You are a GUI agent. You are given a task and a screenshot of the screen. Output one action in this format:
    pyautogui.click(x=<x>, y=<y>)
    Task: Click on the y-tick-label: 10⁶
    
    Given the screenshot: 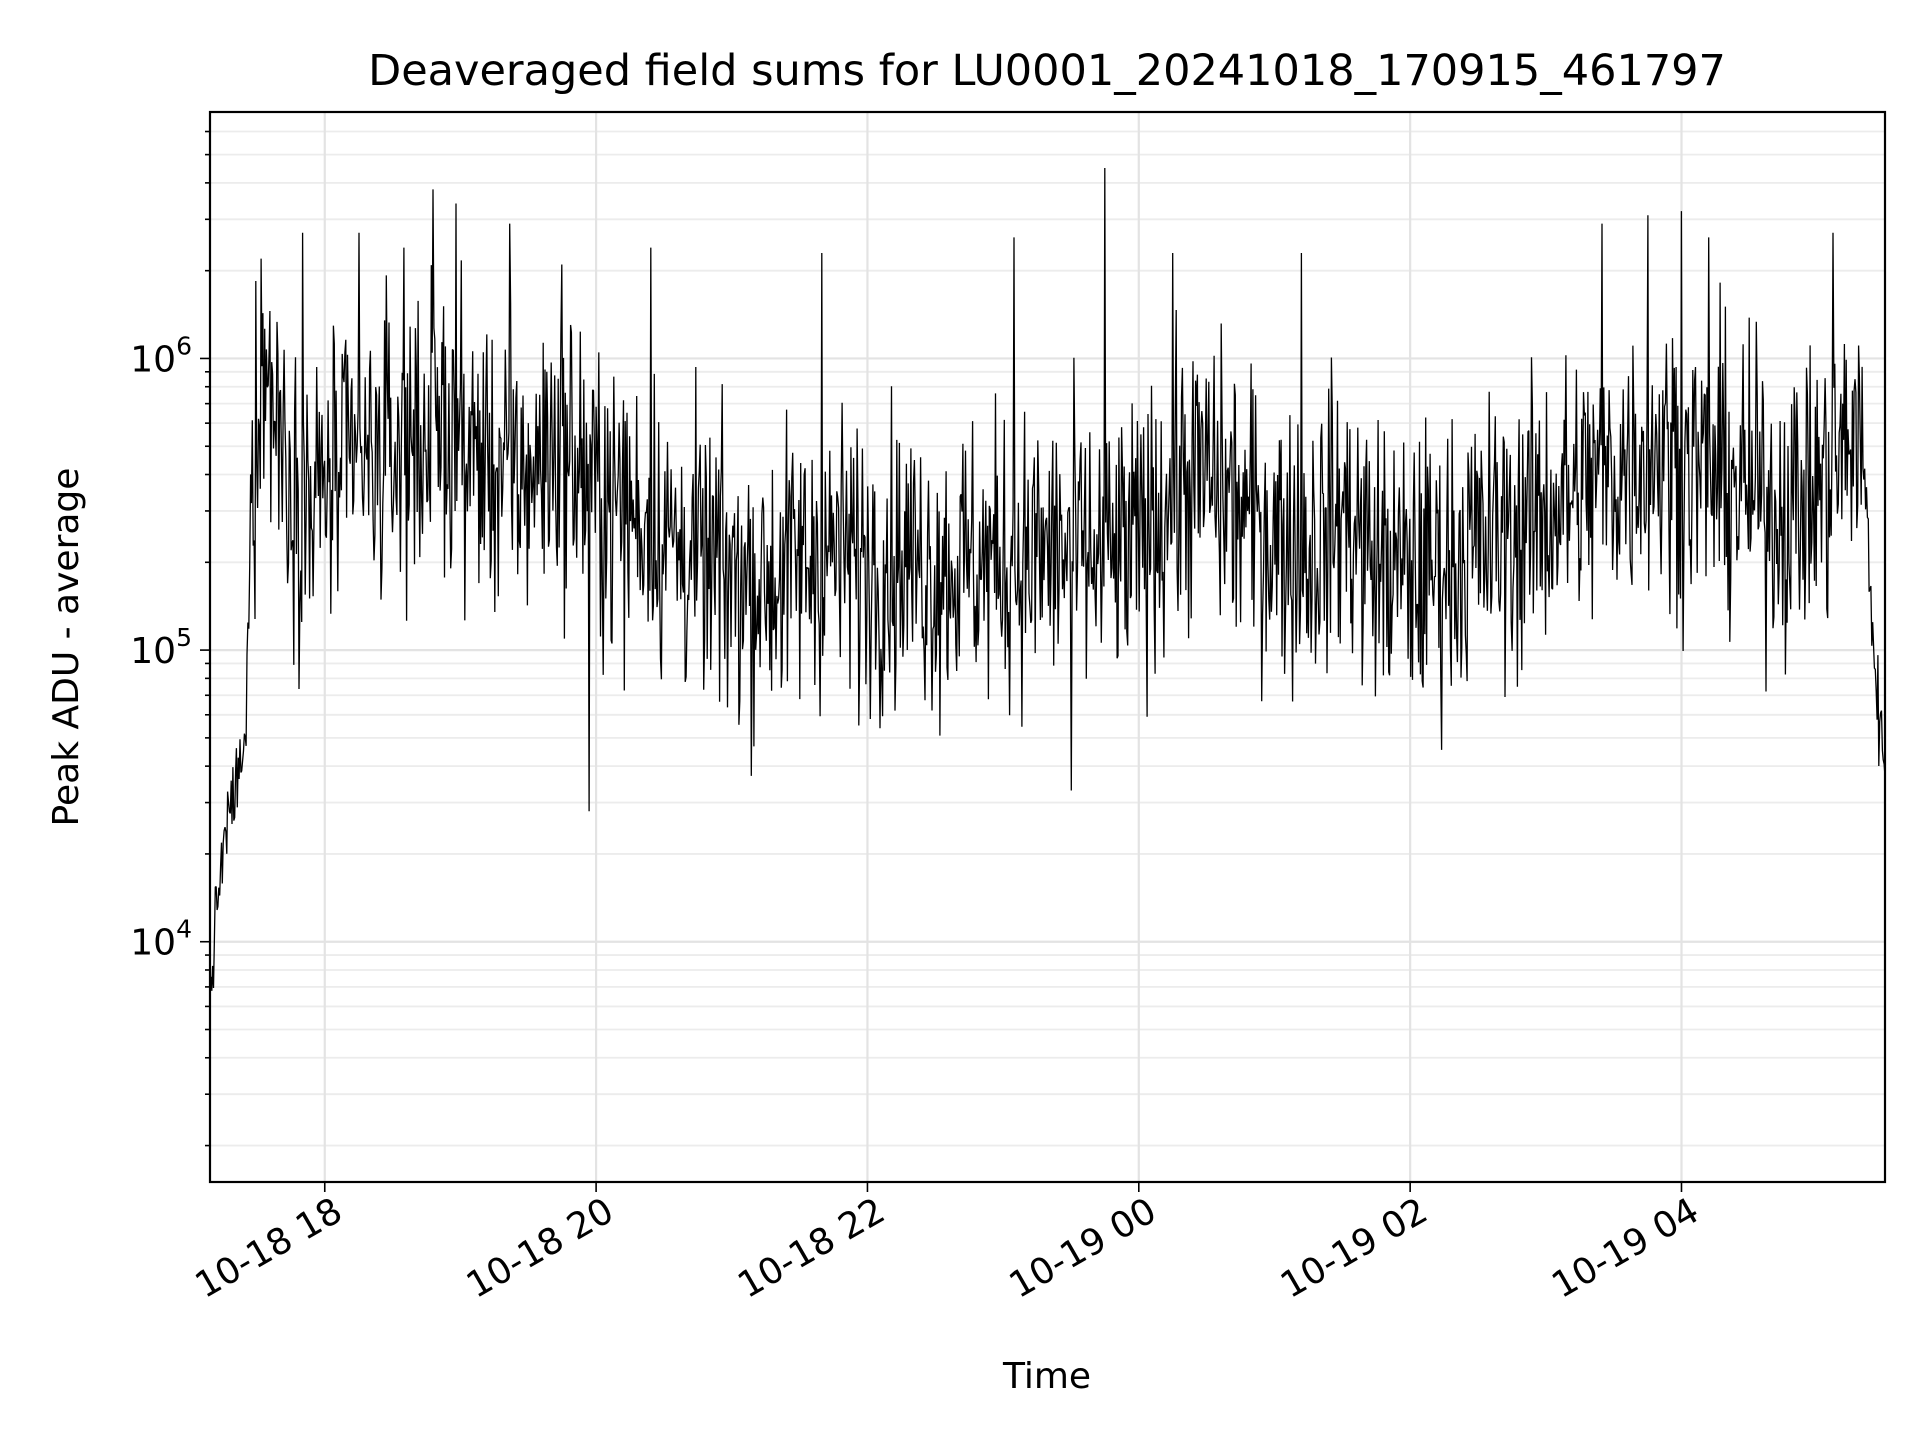 What is the action you would take?
    pyautogui.click(x=161, y=355)
    